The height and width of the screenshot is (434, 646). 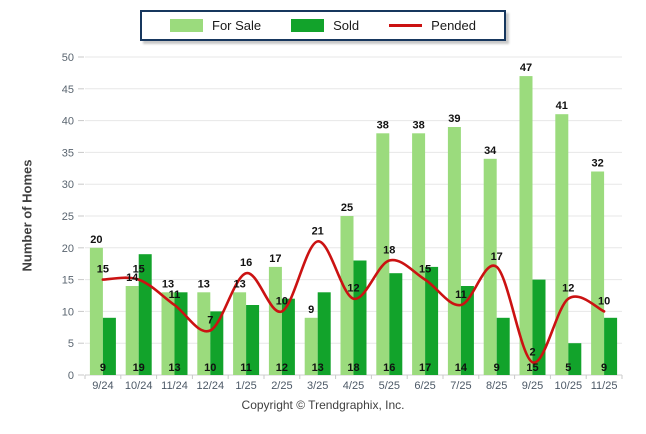 What do you see at coordinates (102, 386) in the screenshot?
I see `x-tick-label: 9/24` at bounding box center [102, 386].